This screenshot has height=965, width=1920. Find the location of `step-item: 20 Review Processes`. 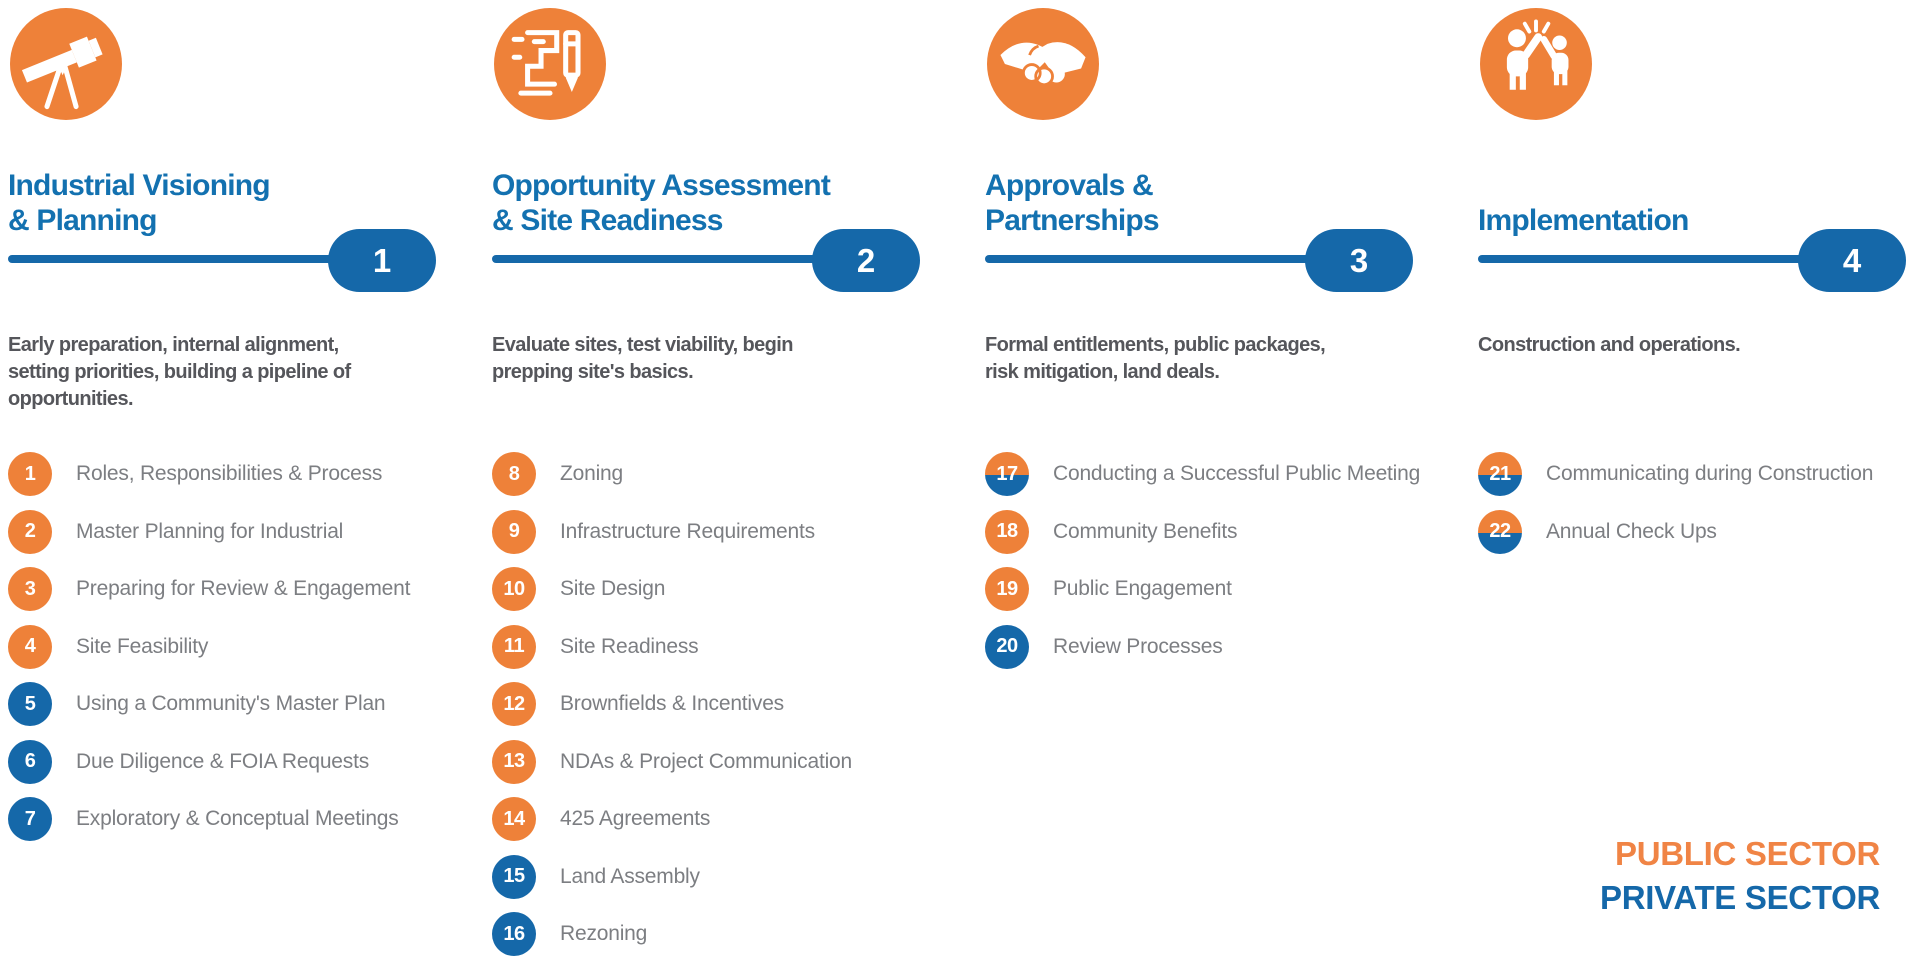

step-item: 20 Review Processes is located at coordinates (1202, 646).